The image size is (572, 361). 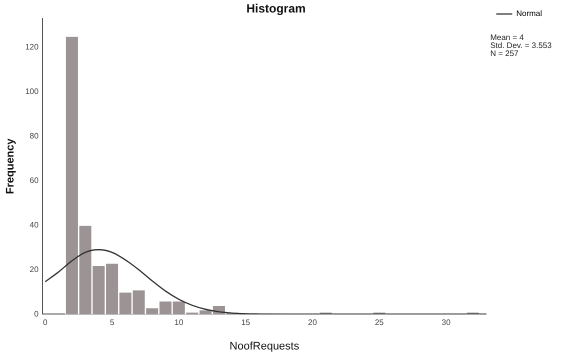 I want to click on y-tick-label: 0, so click(x=37, y=313).